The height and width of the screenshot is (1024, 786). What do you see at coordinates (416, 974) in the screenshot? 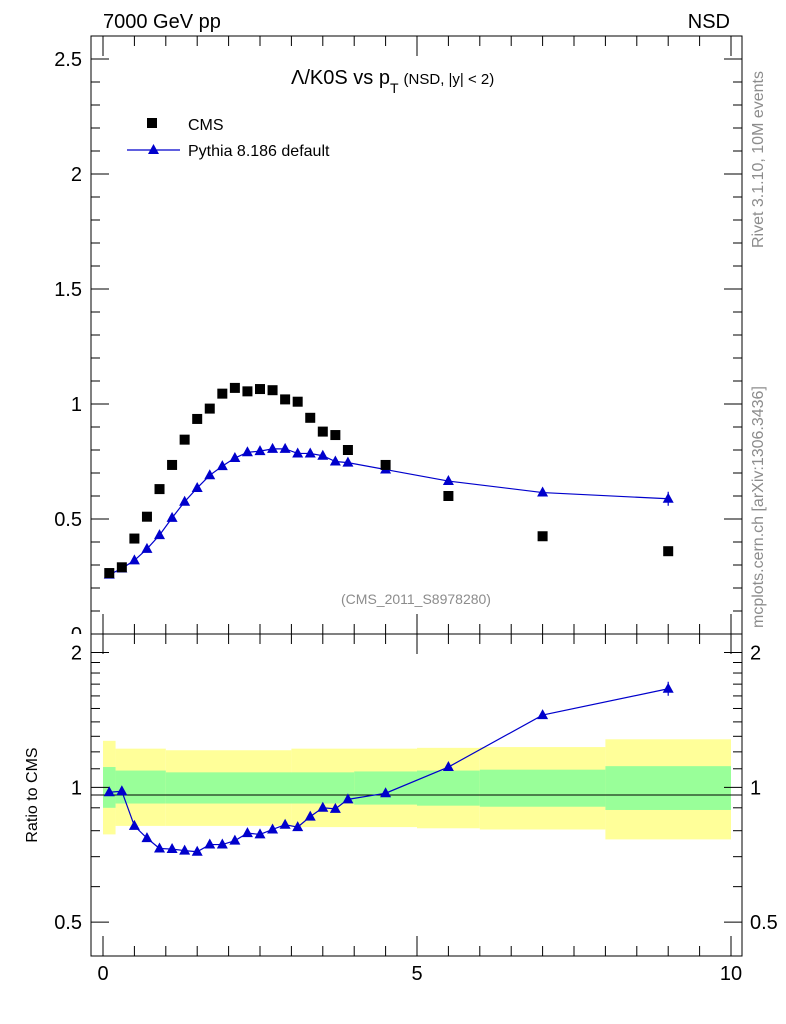
I see `x-tick-label: 5` at bounding box center [416, 974].